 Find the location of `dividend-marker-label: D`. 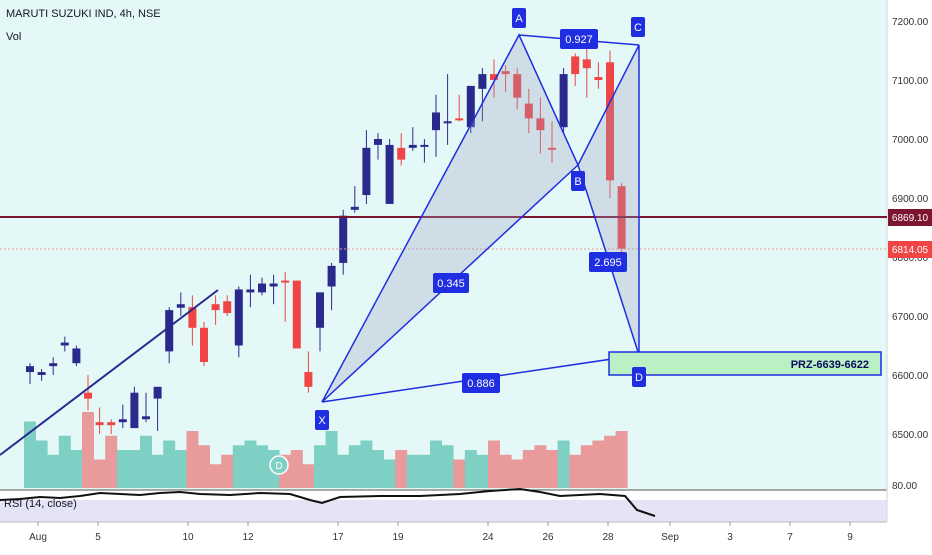

dividend-marker-label: D is located at coordinates (278, 466).